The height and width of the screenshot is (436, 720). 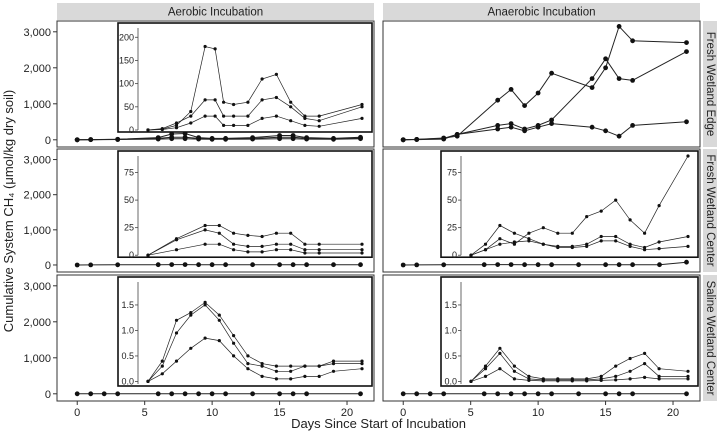 What do you see at coordinates (145, 413) in the screenshot?
I see `x-tick-label: 5` at bounding box center [145, 413].